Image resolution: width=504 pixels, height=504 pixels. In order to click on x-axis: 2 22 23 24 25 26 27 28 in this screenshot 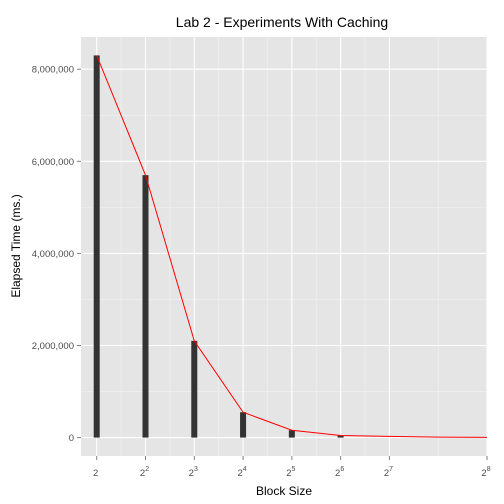, I will do `click(292, 467)`.